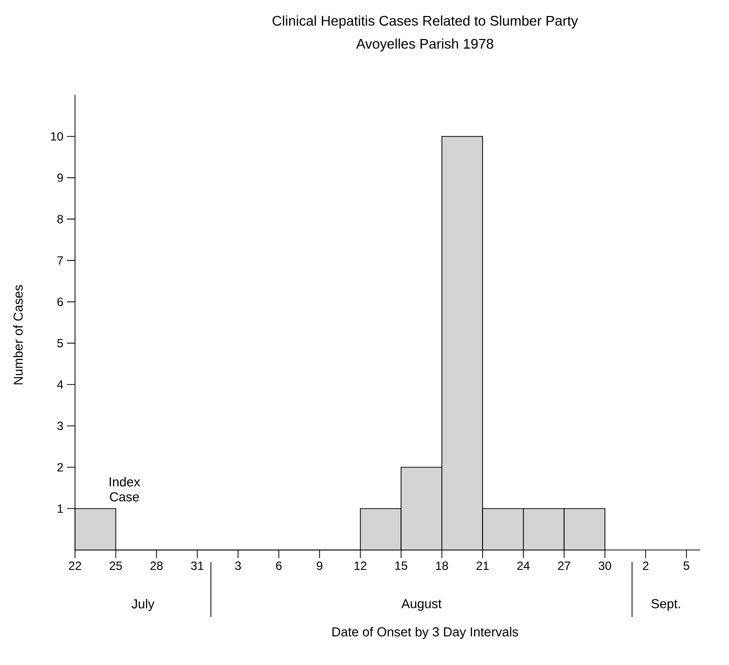  What do you see at coordinates (60, 467) in the screenshot?
I see `y-tick-label: 2` at bounding box center [60, 467].